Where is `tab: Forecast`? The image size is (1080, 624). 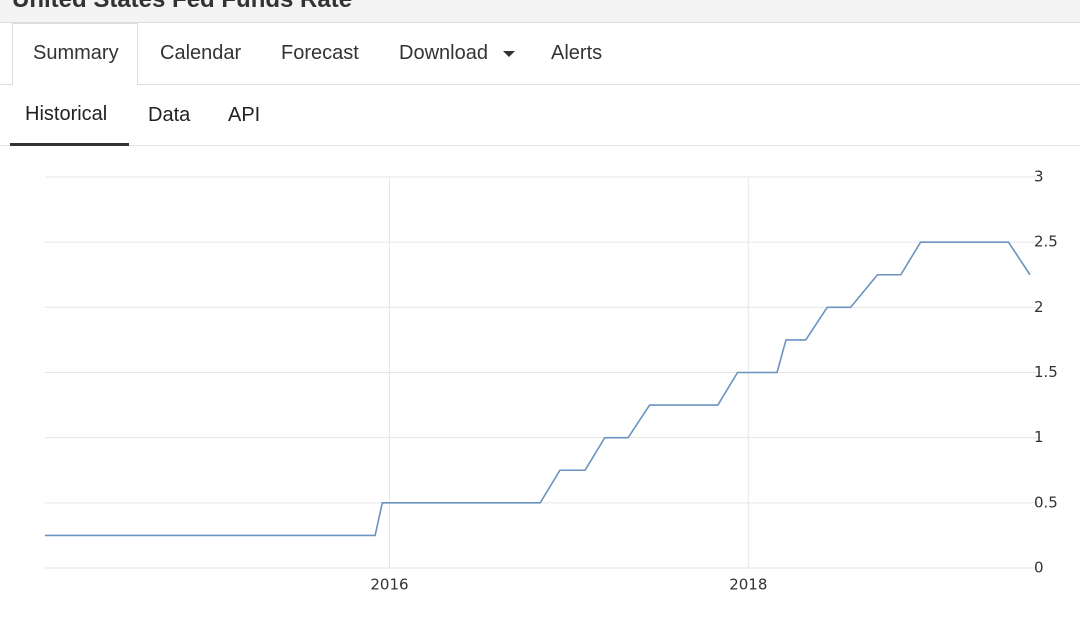
tab: Forecast is located at coordinates (320, 53).